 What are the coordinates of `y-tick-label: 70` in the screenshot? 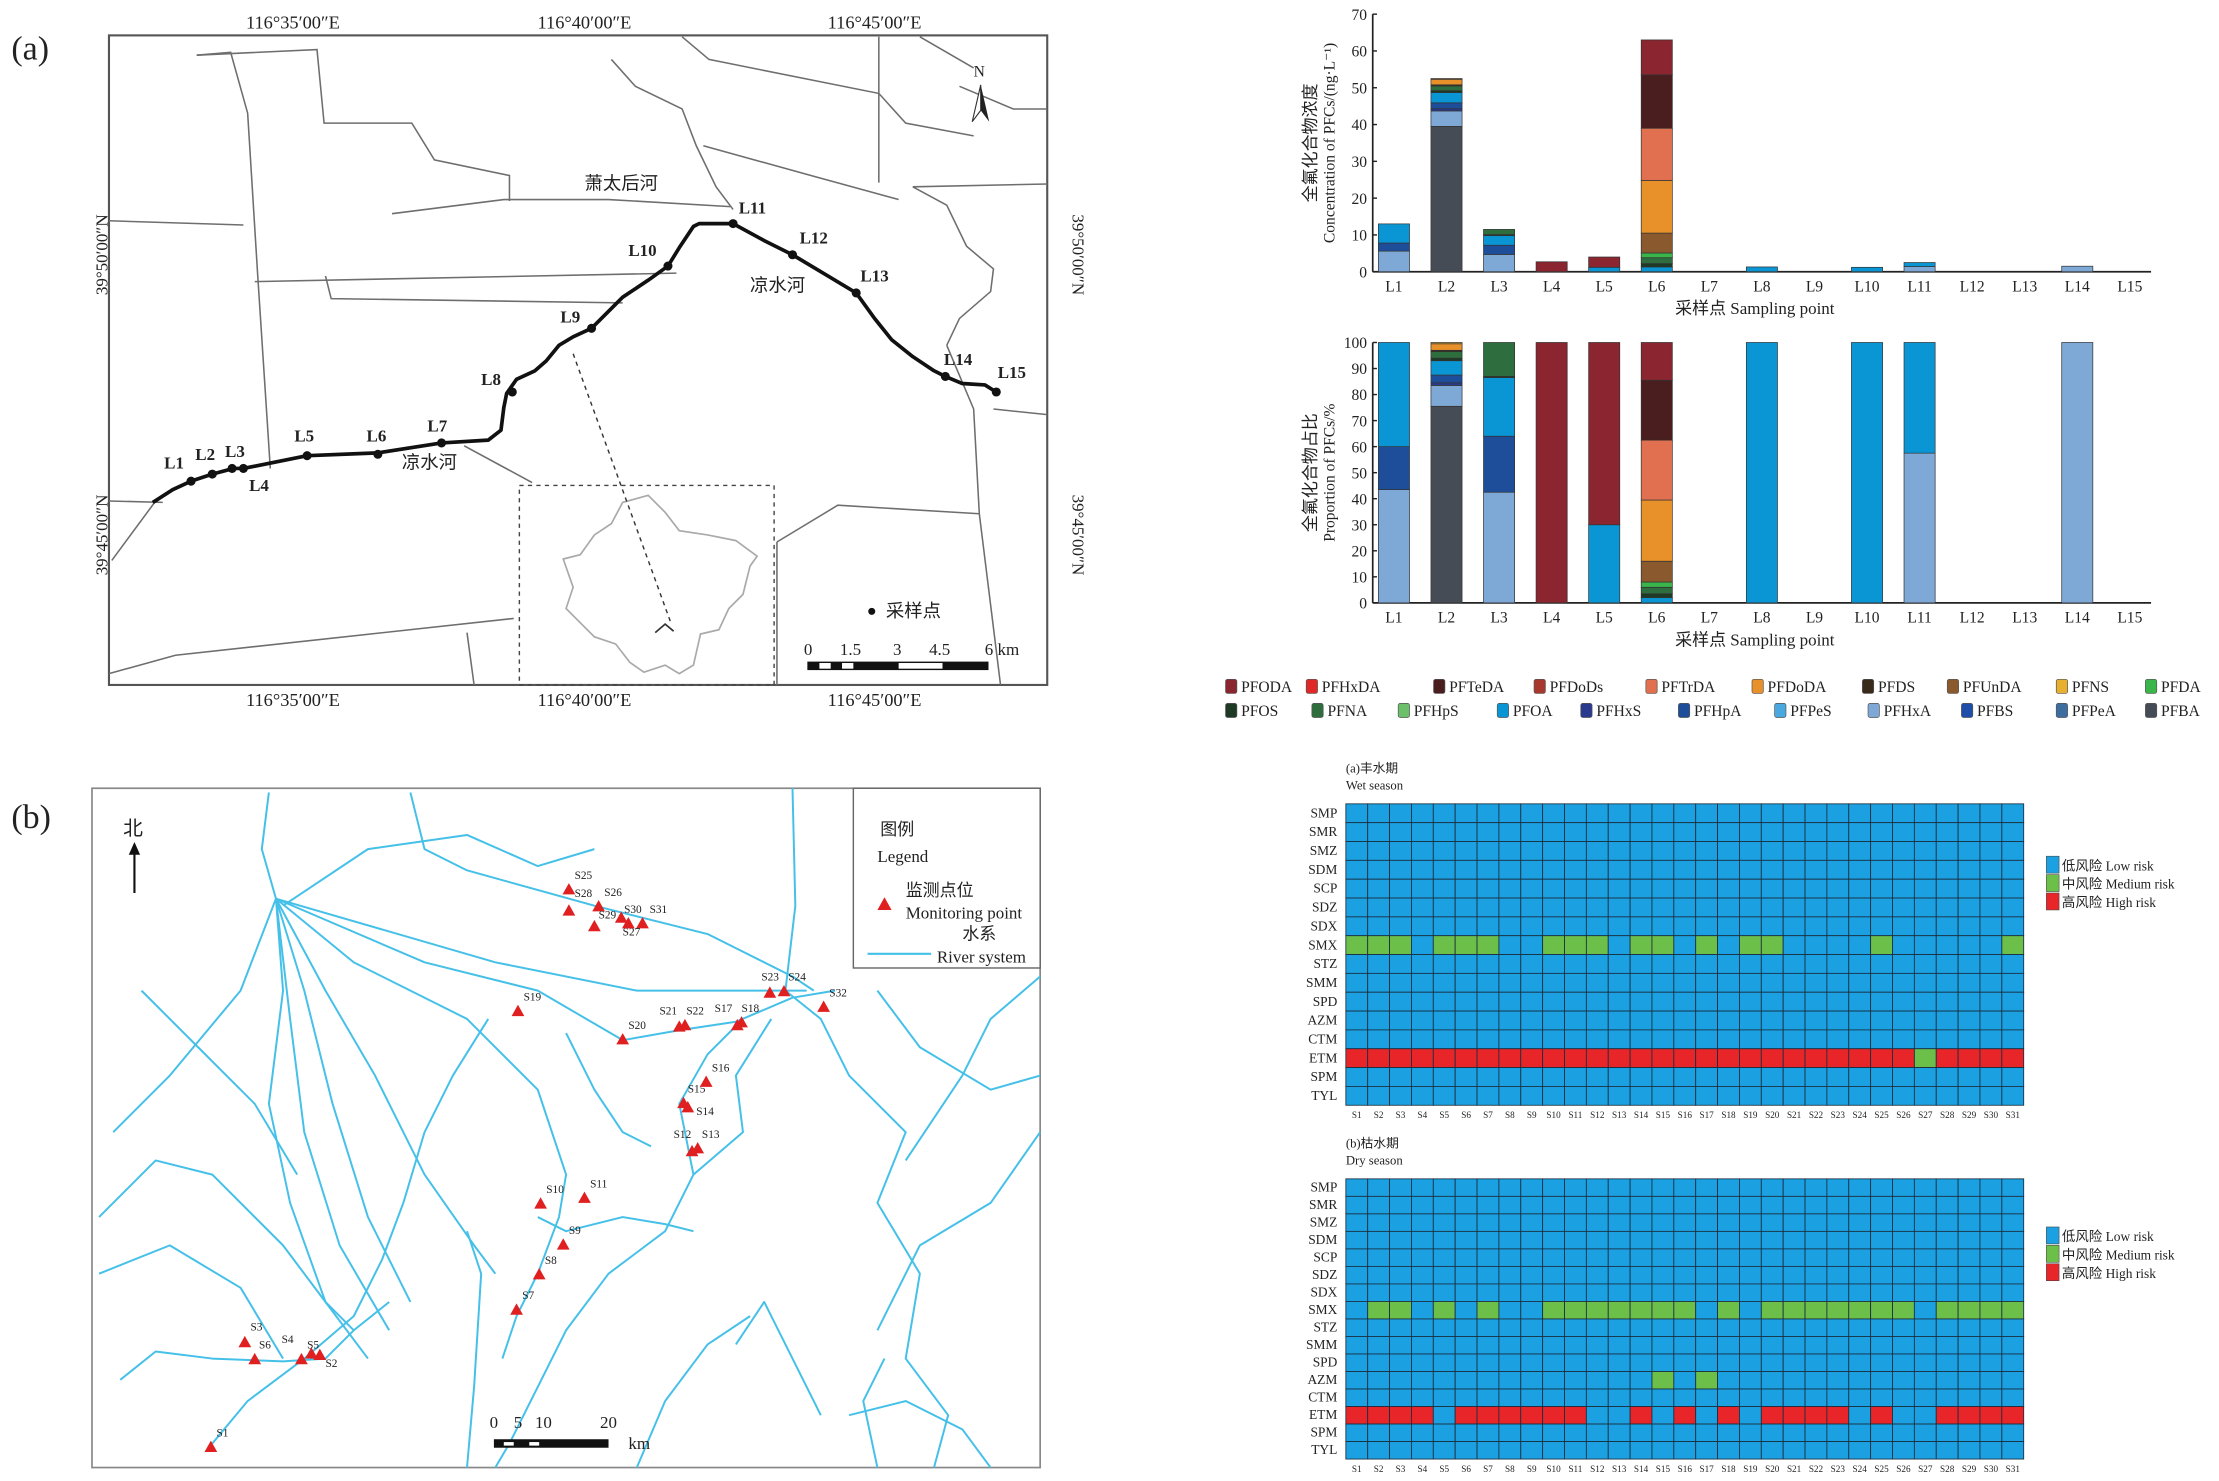 It's located at (1360, 421).